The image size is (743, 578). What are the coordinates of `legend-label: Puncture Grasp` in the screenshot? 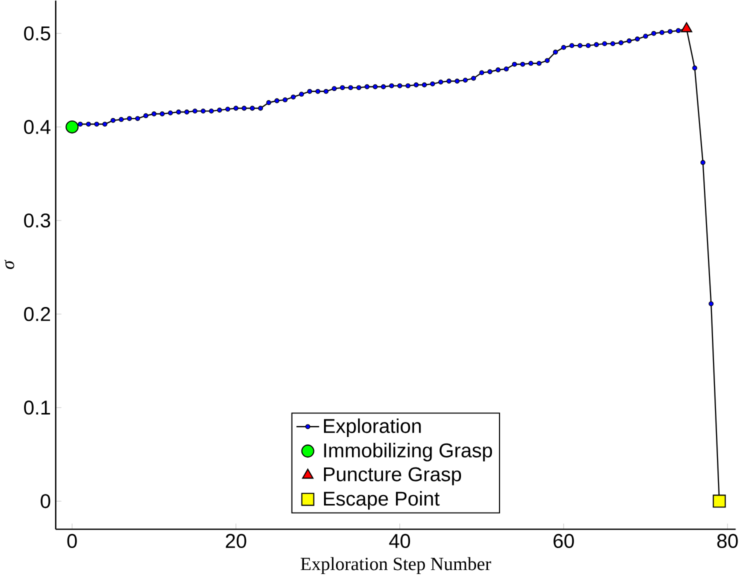 It's located at (393, 476).